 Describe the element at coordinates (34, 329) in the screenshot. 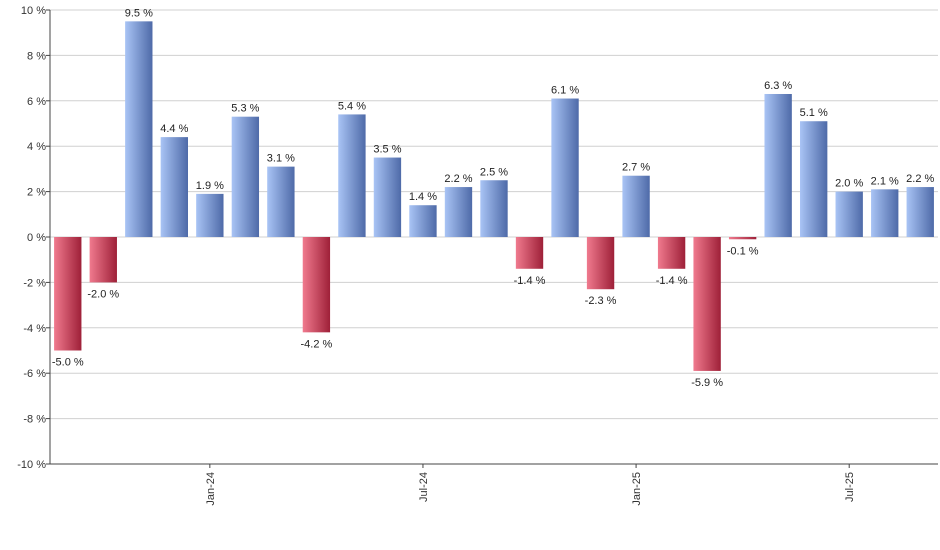

I see `y-tick-label: -4 %` at that location.